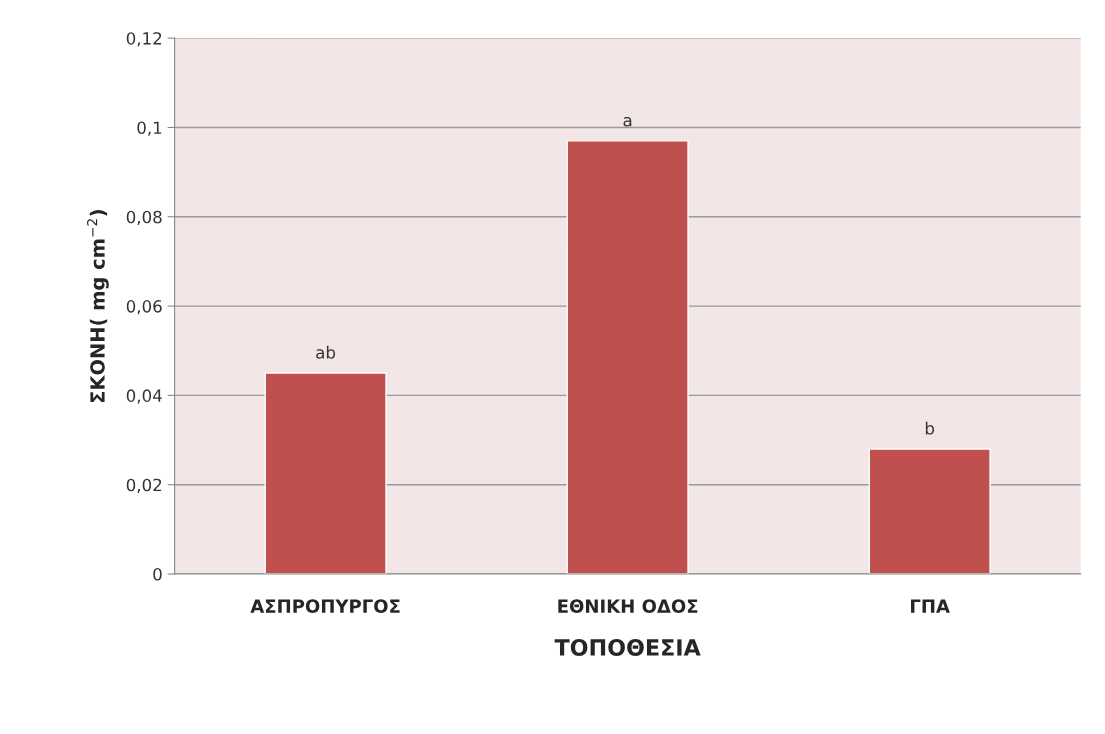 This screenshot has height=734, width=1105. What do you see at coordinates (157, 574) in the screenshot?
I see `y-tick-label: 0` at bounding box center [157, 574].